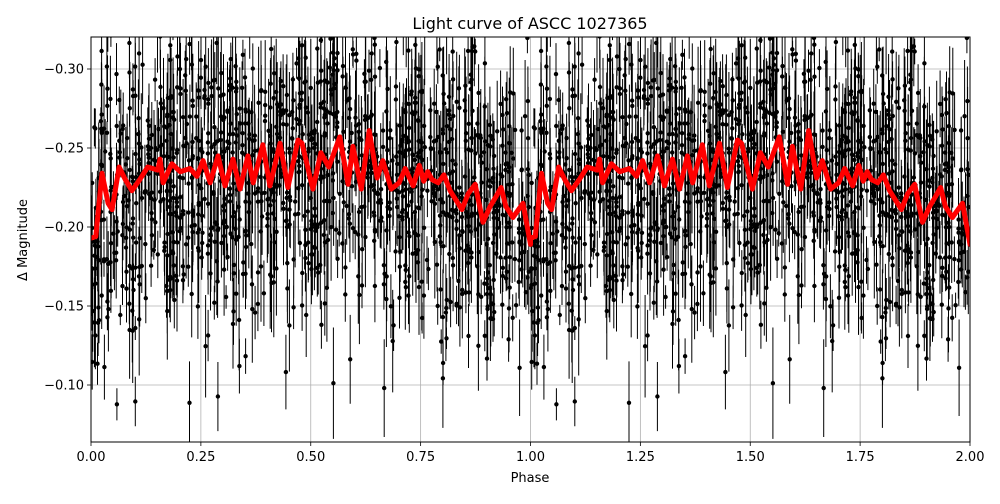 This screenshot has height=504, width=1000. Describe the element at coordinates (64, 386) in the screenshot. I see `y-tick-label: −0.10` at that location.